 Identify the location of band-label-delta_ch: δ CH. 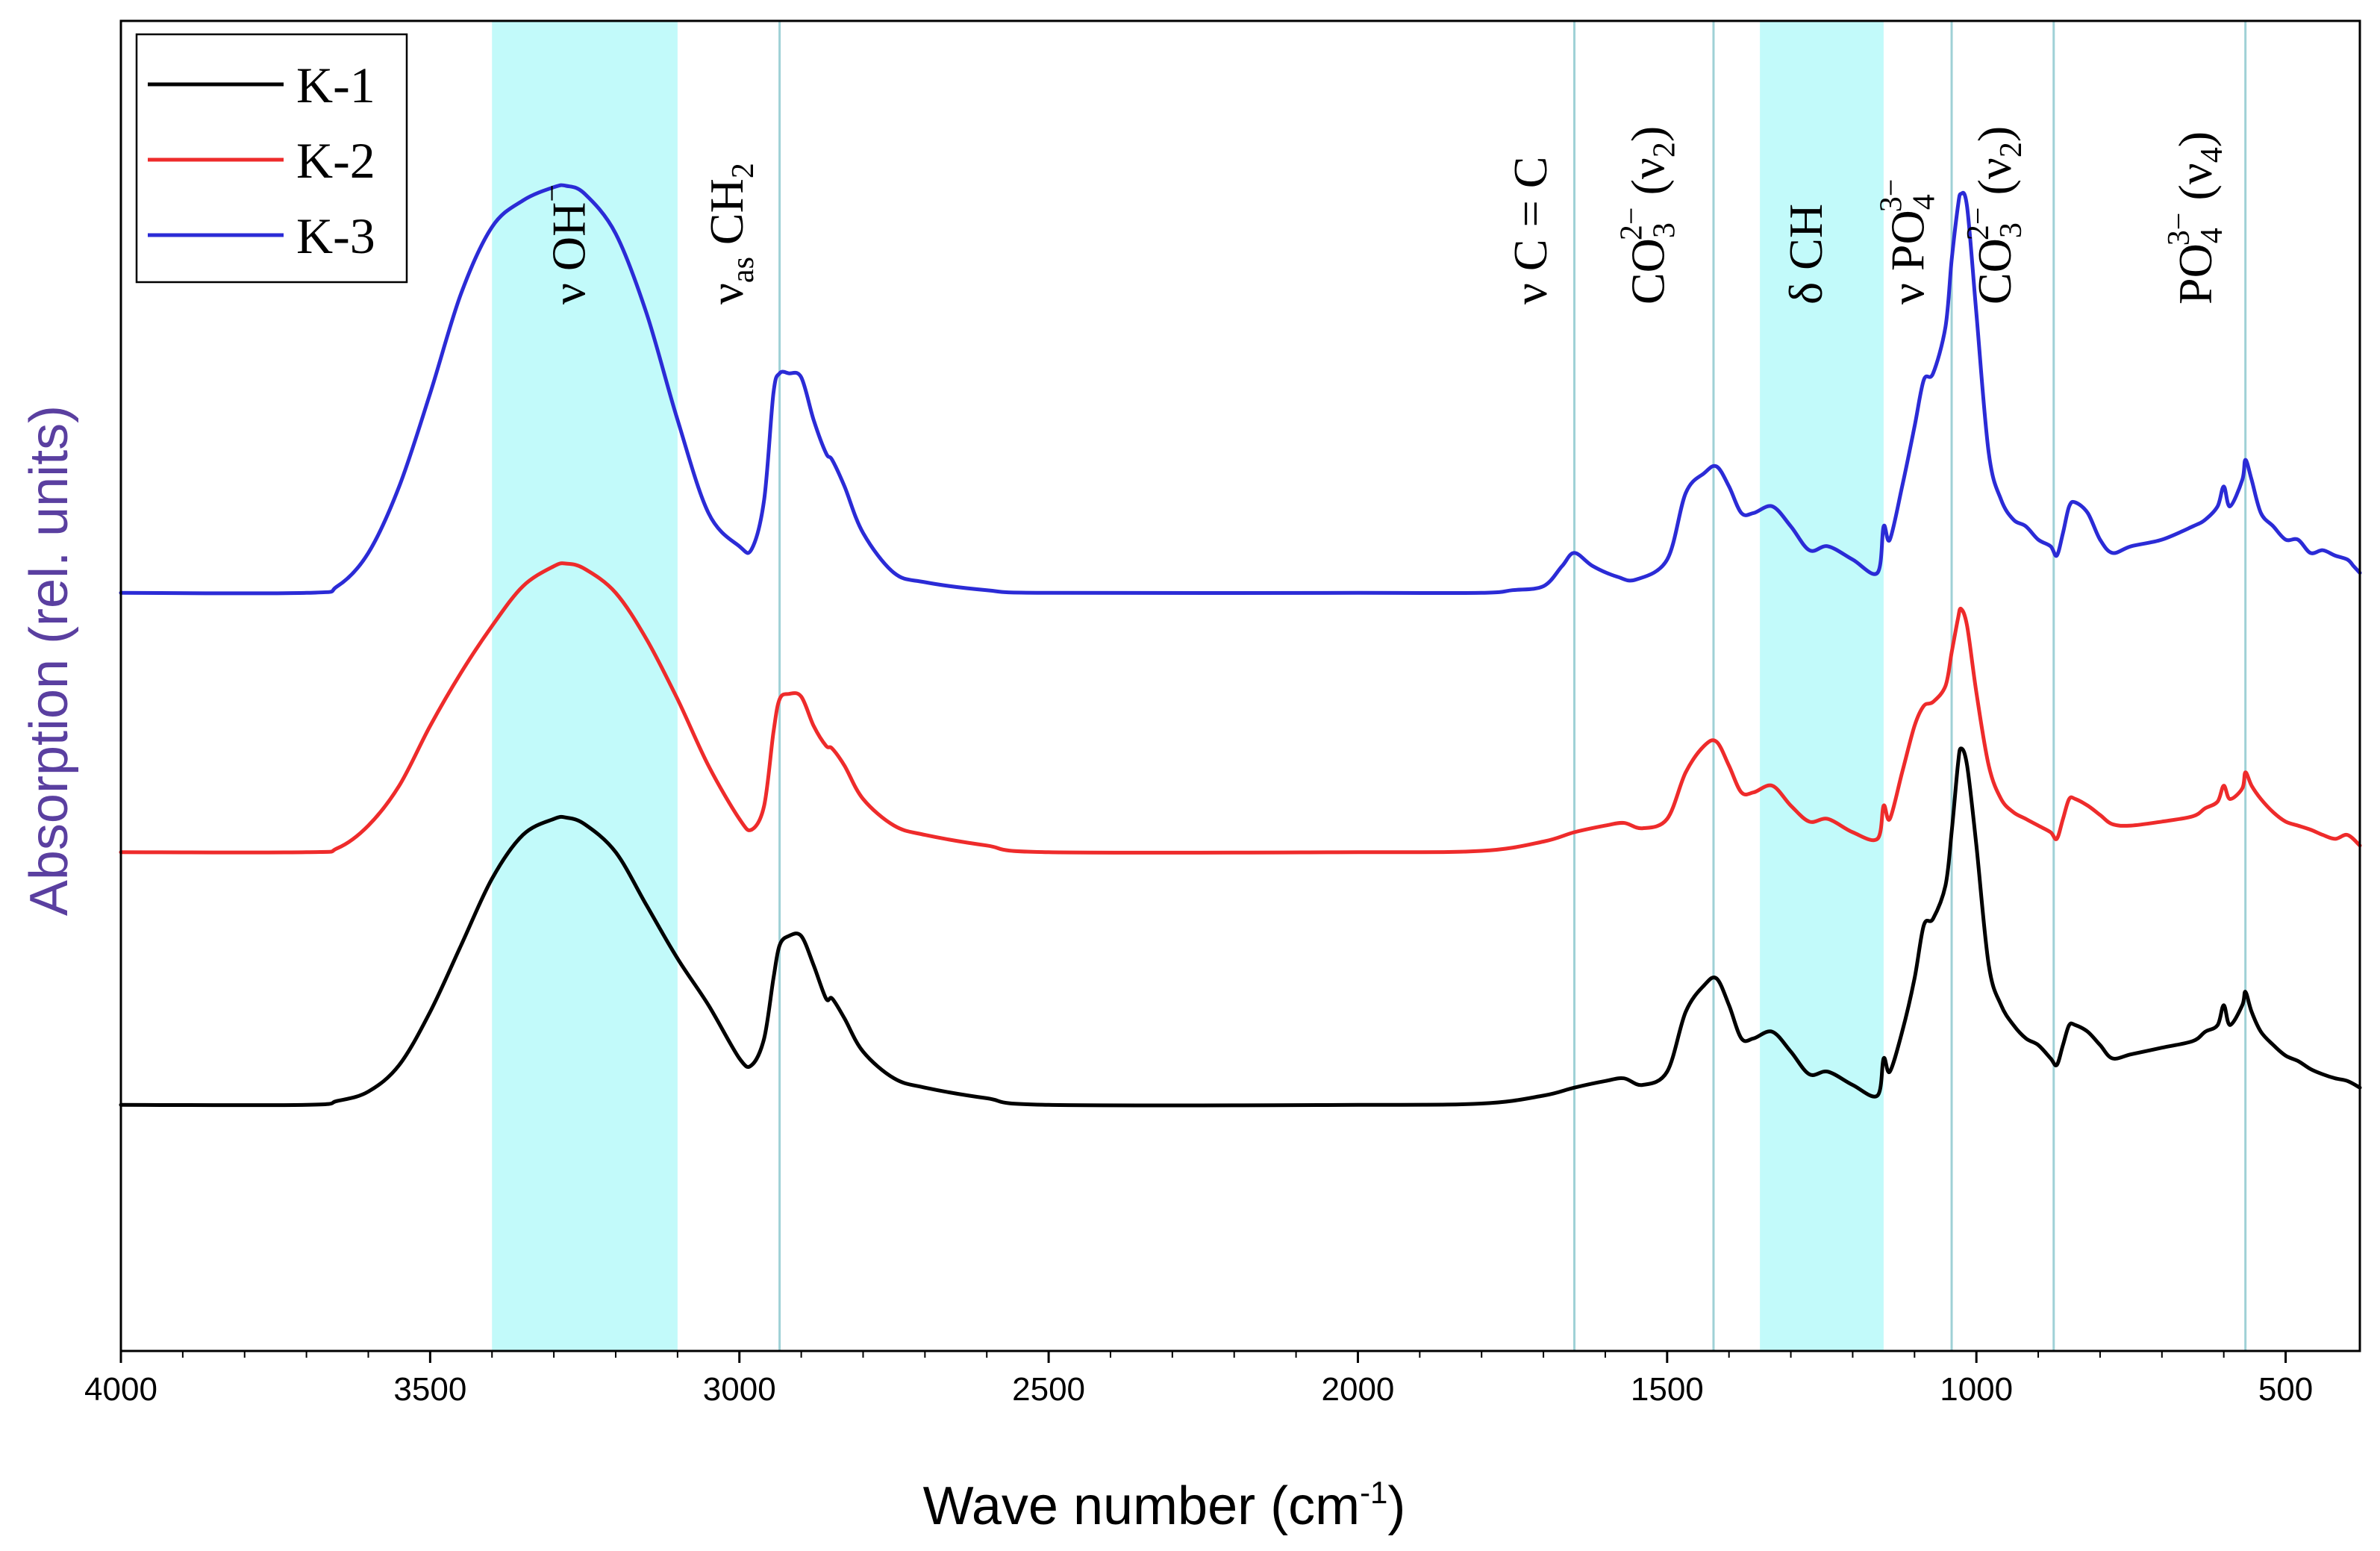
(1805, 254).